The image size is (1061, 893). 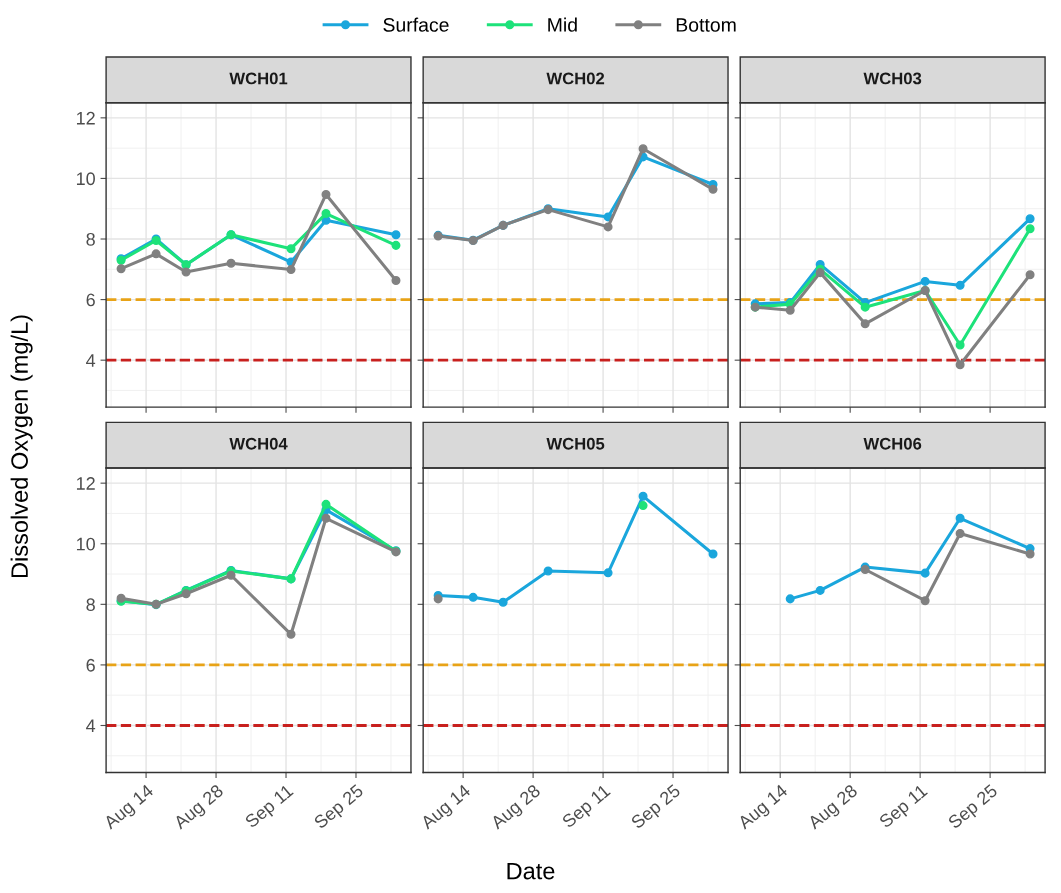 What do you see at coordinates (706, 25) in the screenshot?
I see `legend-label: Bottom` at bounding box center [706, 25].